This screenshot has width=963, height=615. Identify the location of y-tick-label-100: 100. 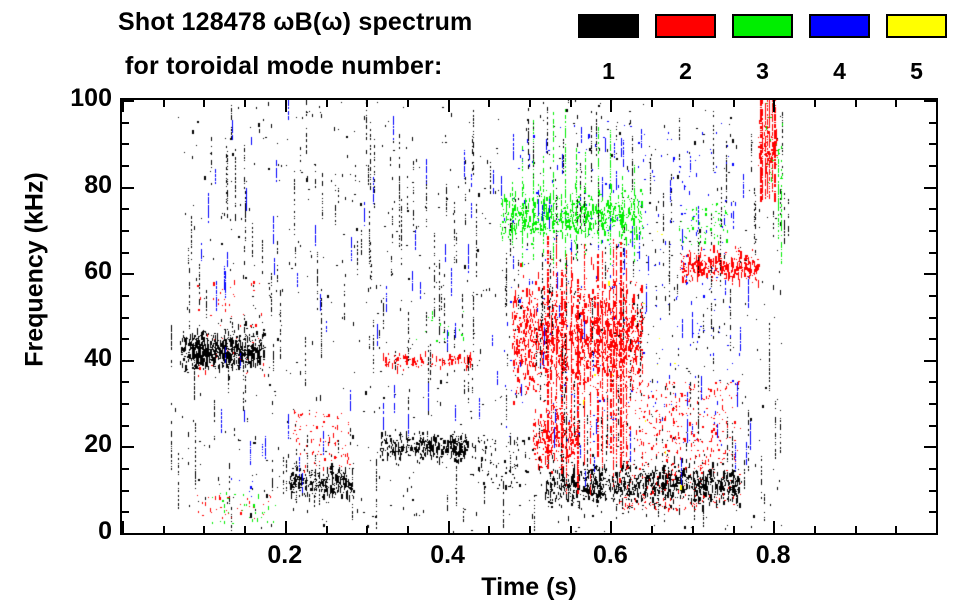
(91, 98).